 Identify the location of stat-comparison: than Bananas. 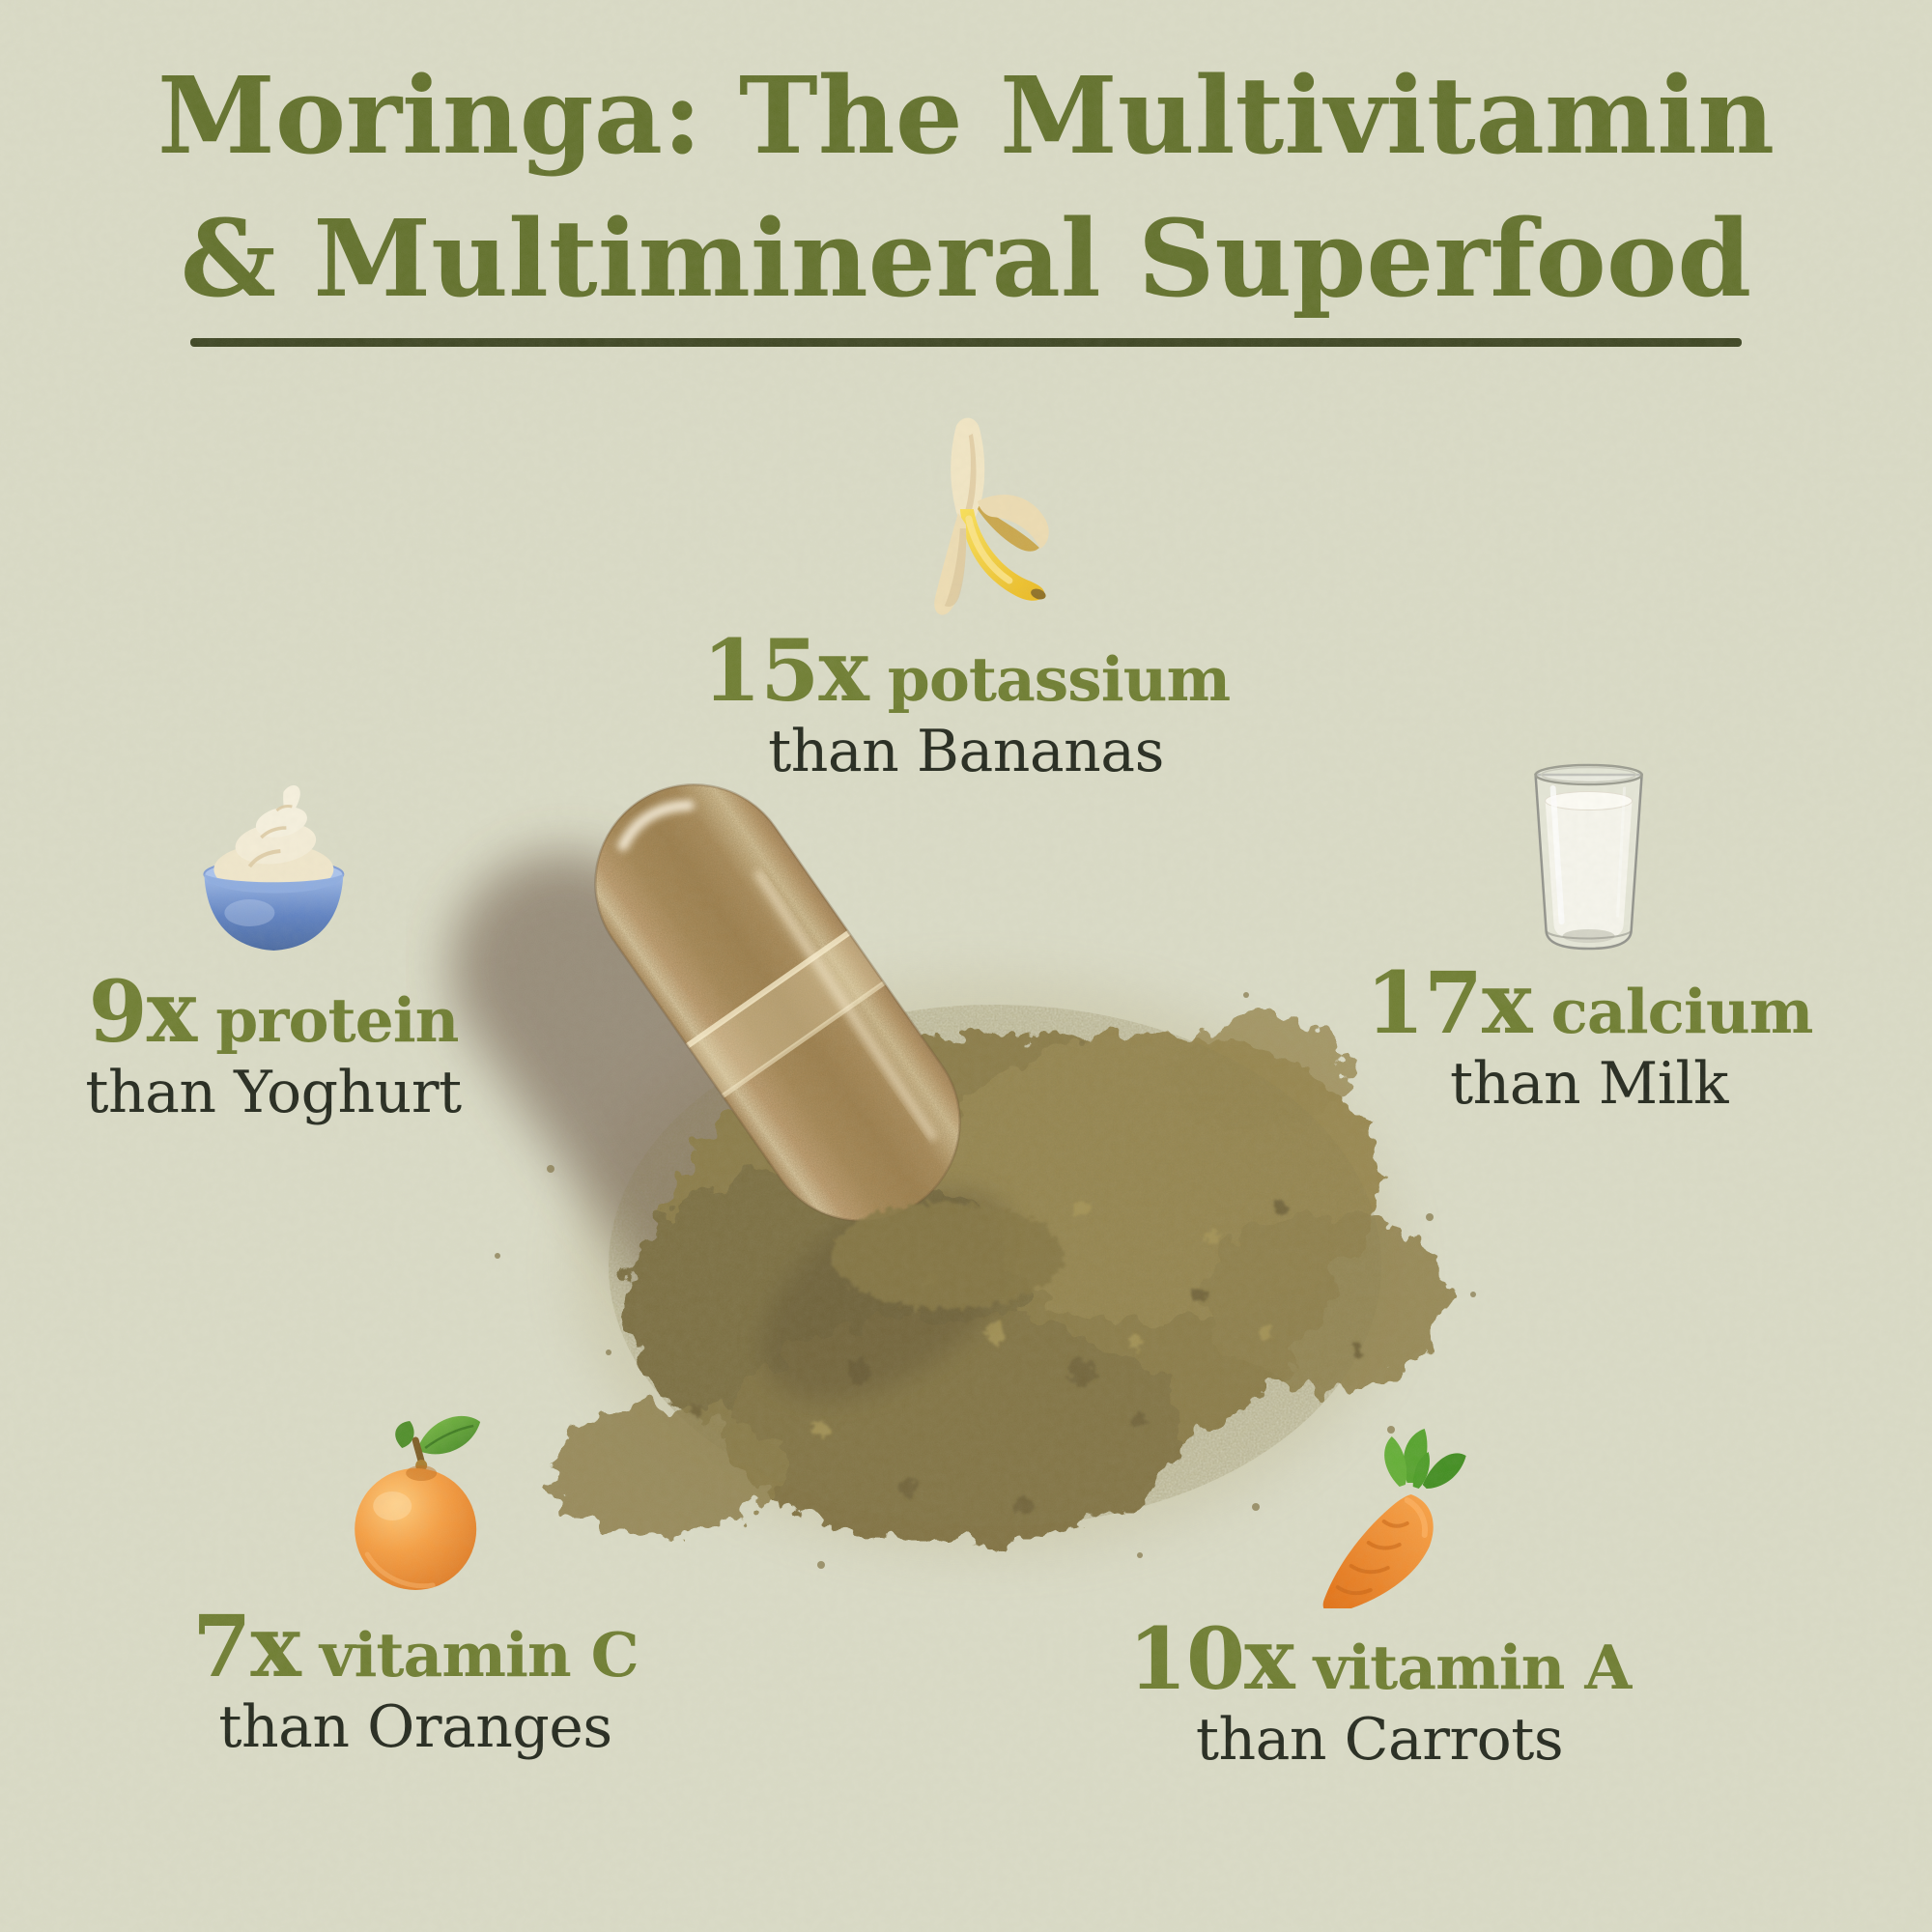
(966, 751).